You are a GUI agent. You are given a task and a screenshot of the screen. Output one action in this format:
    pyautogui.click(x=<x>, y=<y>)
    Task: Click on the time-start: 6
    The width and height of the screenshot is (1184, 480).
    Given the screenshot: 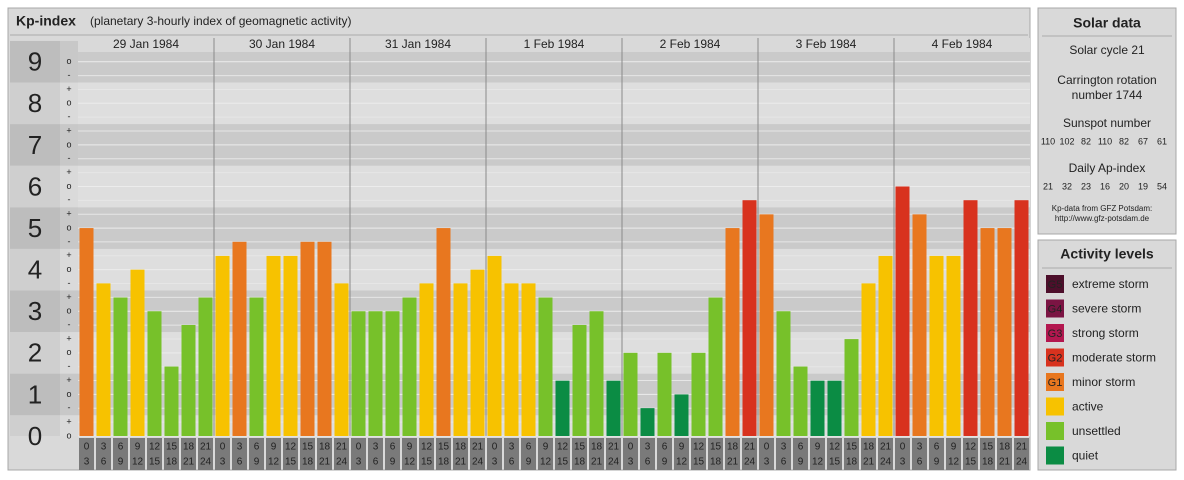 What is the action you would take?
    pyautogui.click(x=529, y=447)
    